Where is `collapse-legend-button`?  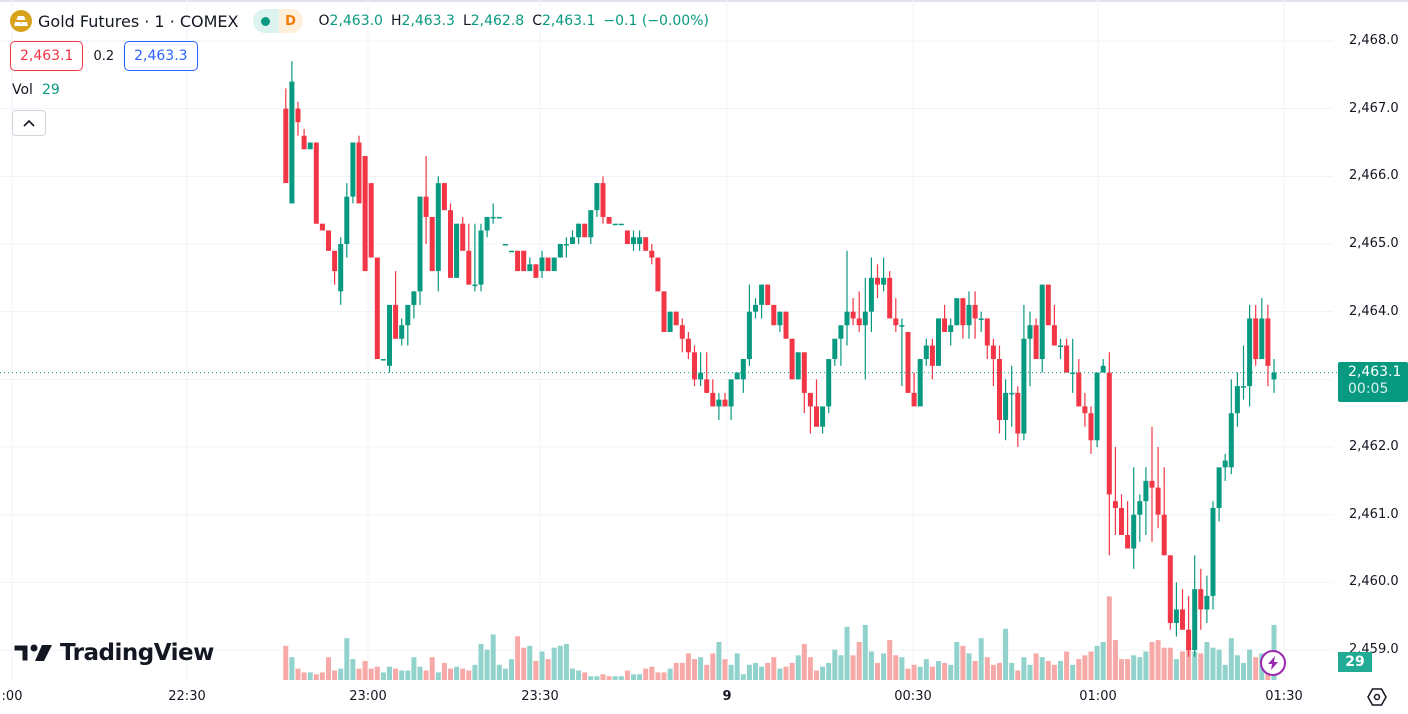
collapse-legend-button is located at coordinates (29, 123).